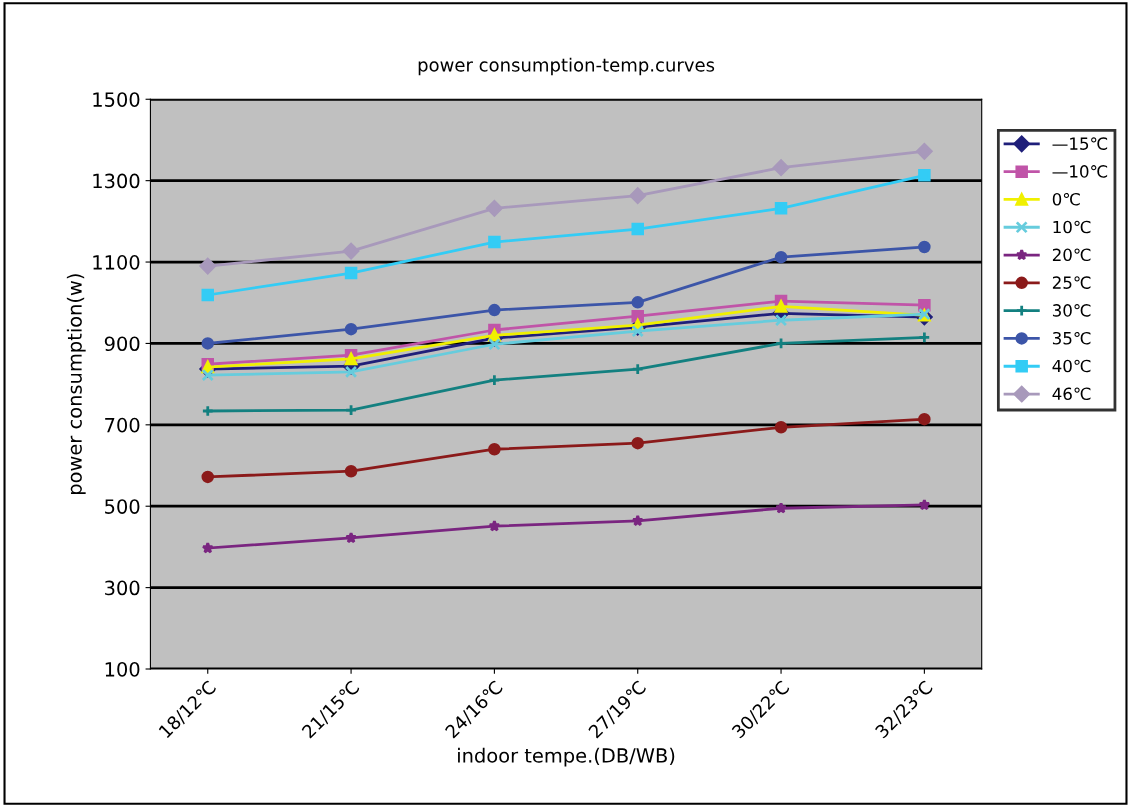  I want to click on legend-label: —10℃, so click(1080, 171).